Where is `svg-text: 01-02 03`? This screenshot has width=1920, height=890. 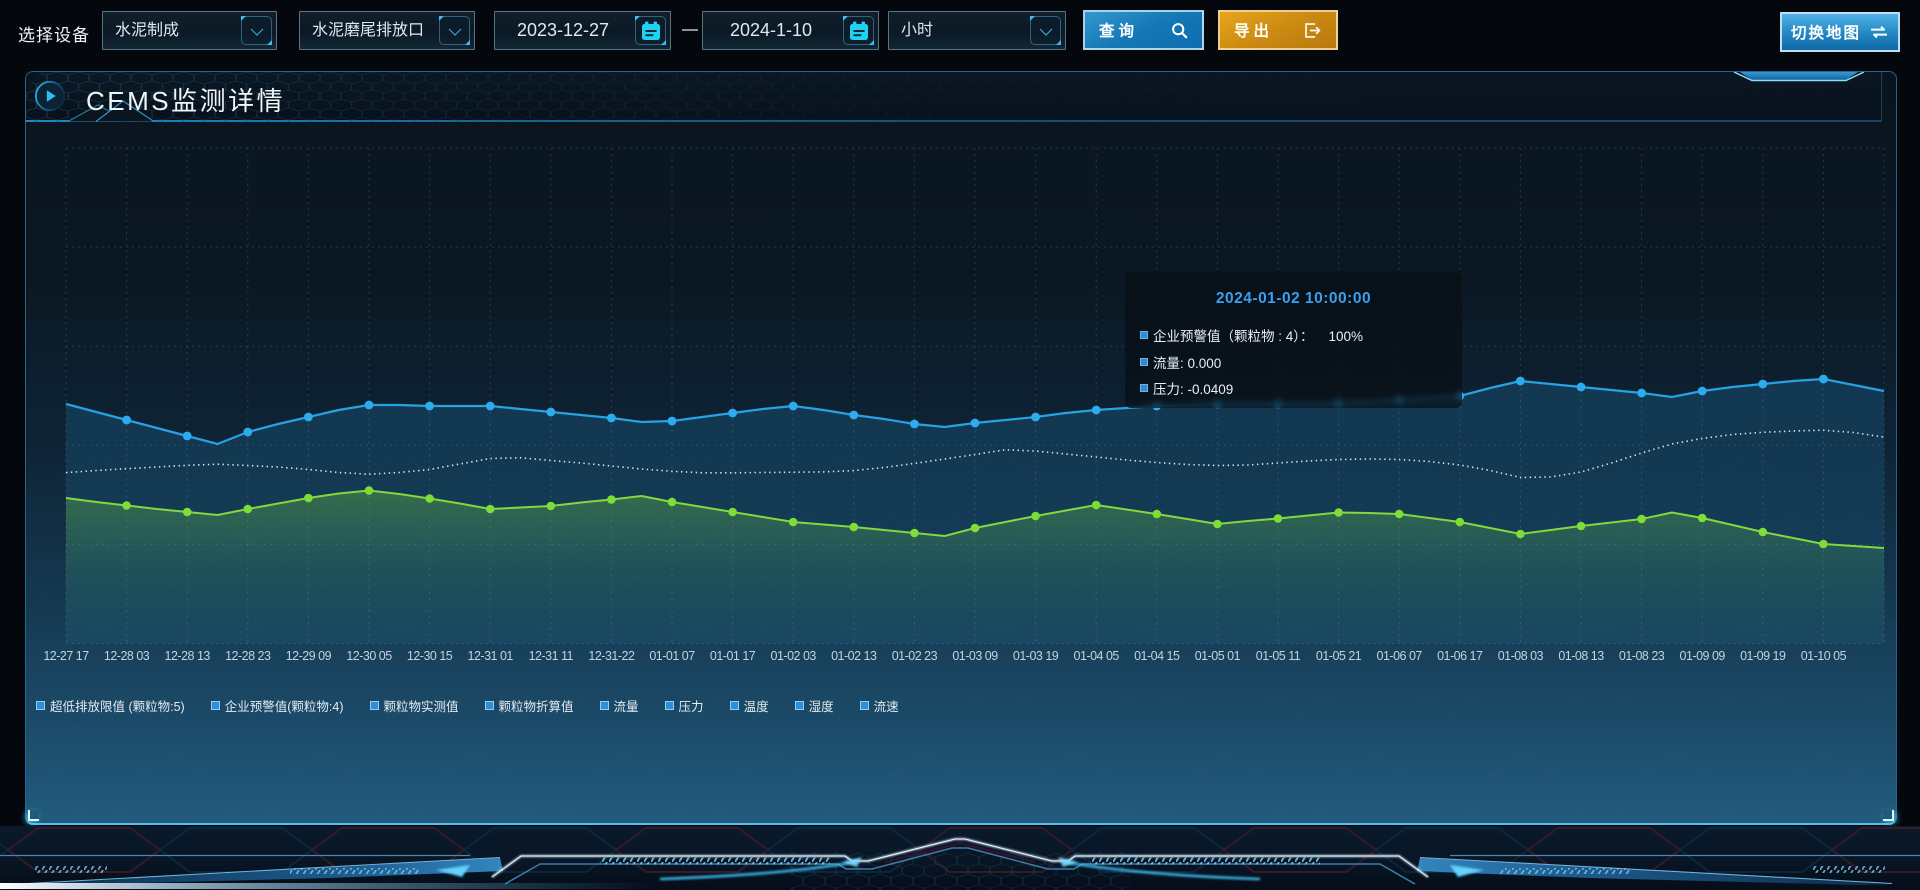
svg-text: 01-02 03 is located at coordinates (794, 656).